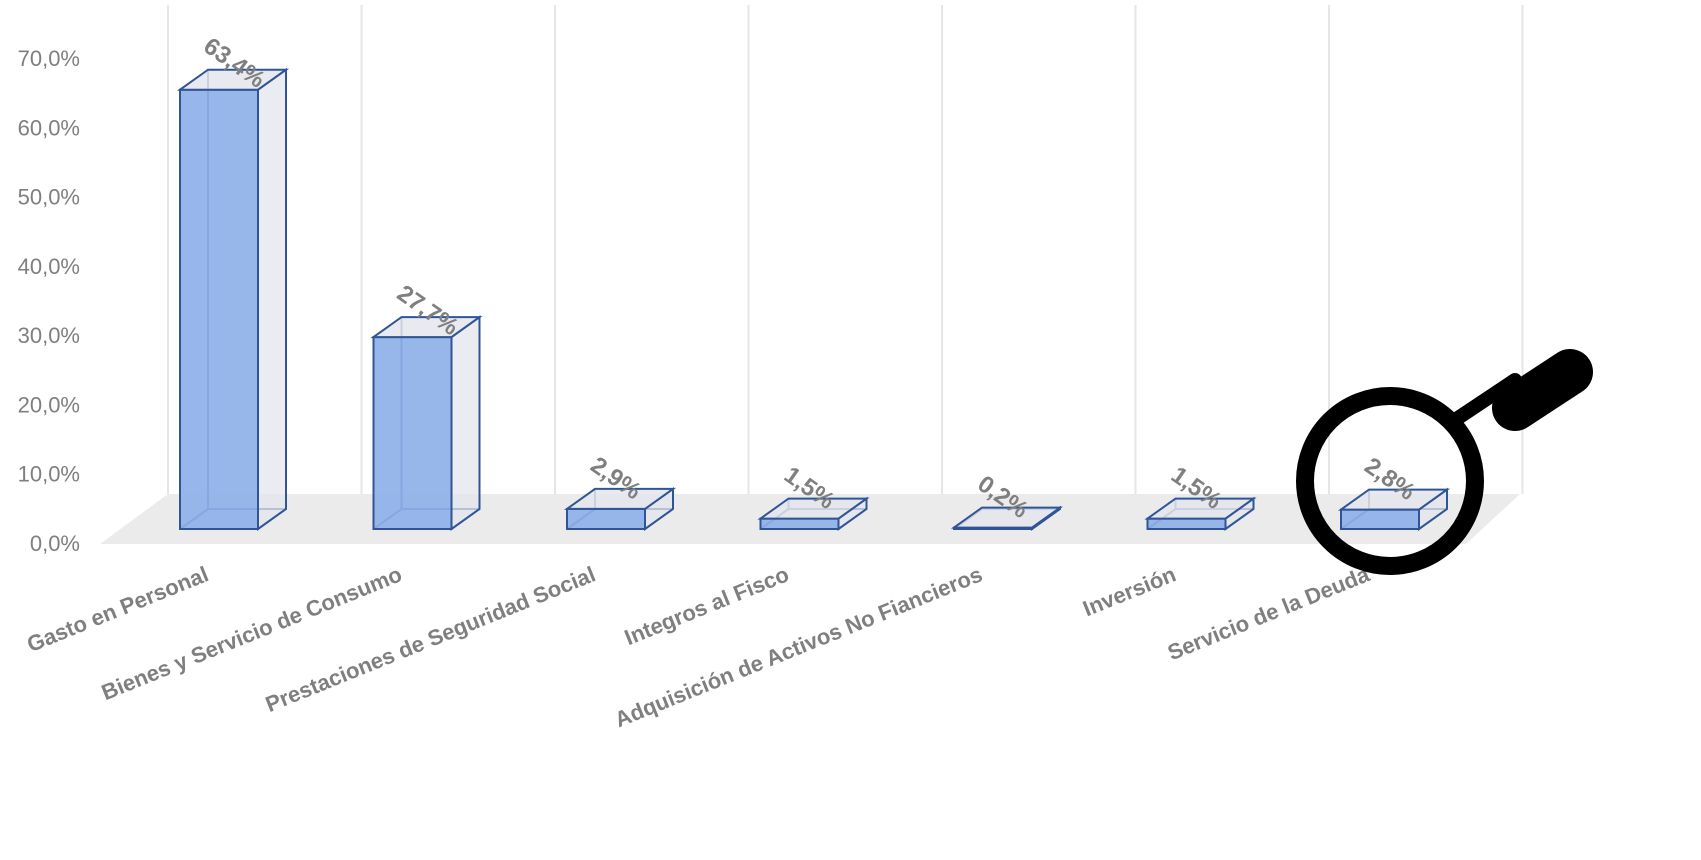 Image resolution: width=1701 pixels, height=860 pixels. I want to click on category-label: Gasto en Personal, so click(117, 609).